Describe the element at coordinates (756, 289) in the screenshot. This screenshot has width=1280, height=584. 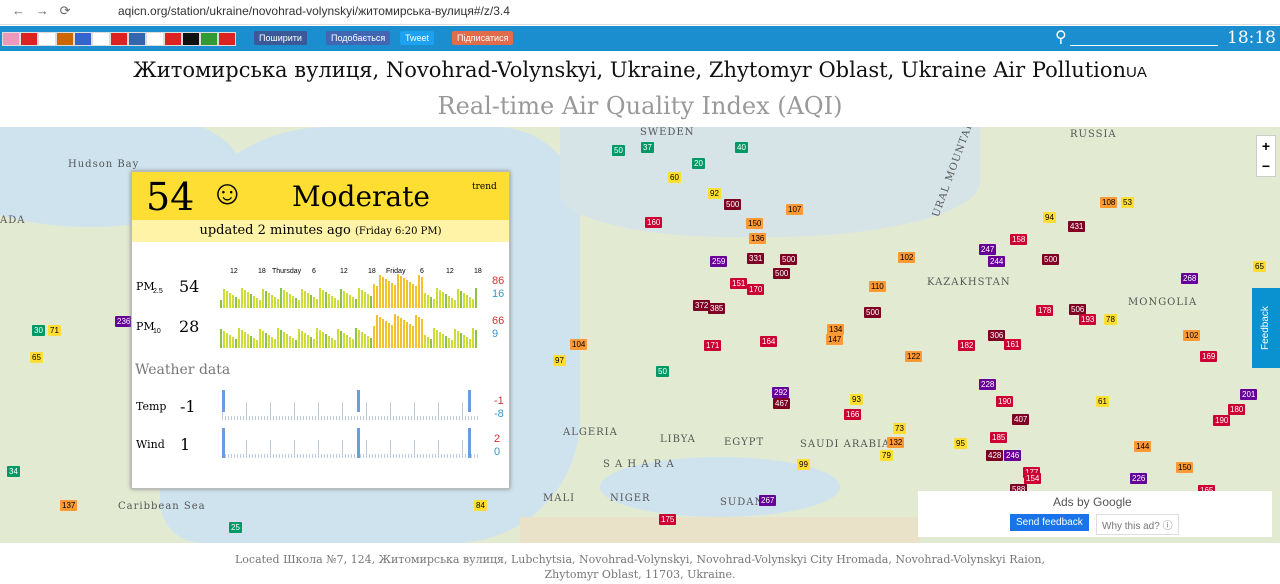
I see `aqi-marker: 170` at that location.